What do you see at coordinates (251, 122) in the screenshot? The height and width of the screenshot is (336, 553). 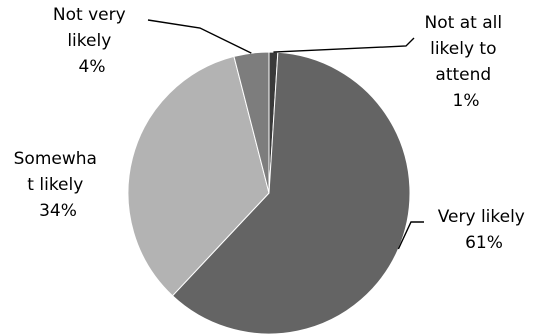 I see `pie-slice-not-very-likely` at bounding box center [251, 122].